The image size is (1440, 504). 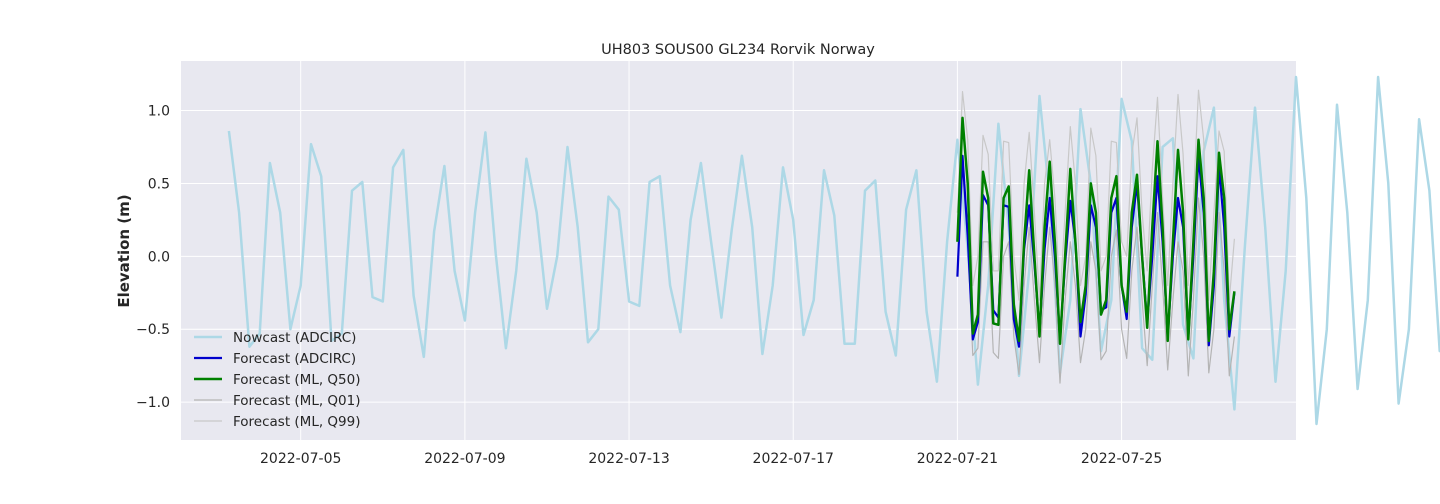 I want to click on legend-label: Forecast (ML, Q01), so click(x=297, y=401).